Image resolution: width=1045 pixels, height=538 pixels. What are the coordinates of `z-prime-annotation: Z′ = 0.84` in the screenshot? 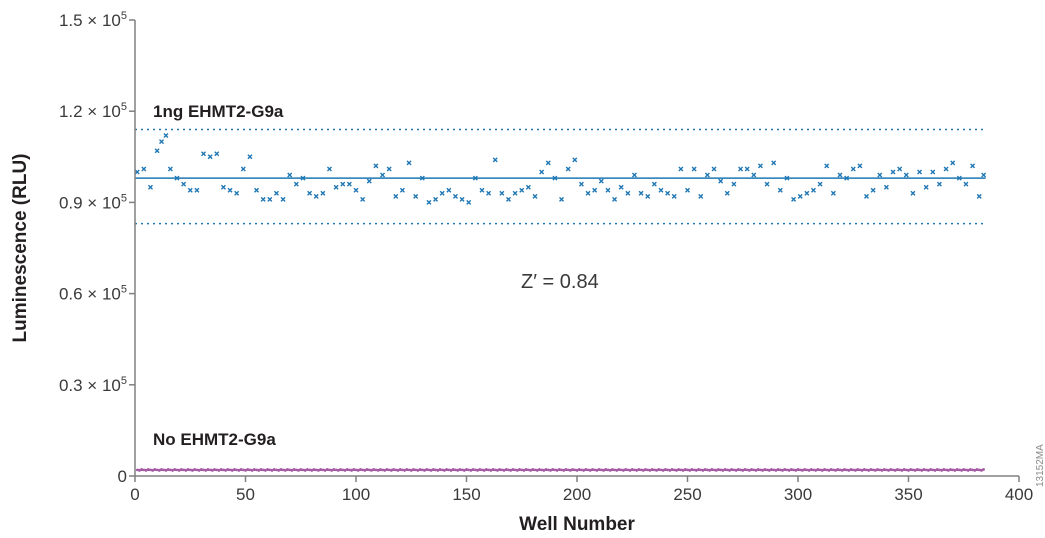 It's located at (560, 282).